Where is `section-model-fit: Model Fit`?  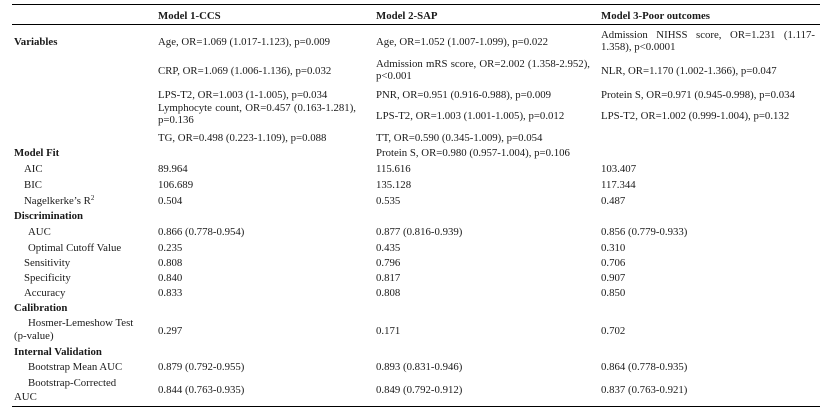 section-model-fit: Model Fit is located at coordinates (37, 153).